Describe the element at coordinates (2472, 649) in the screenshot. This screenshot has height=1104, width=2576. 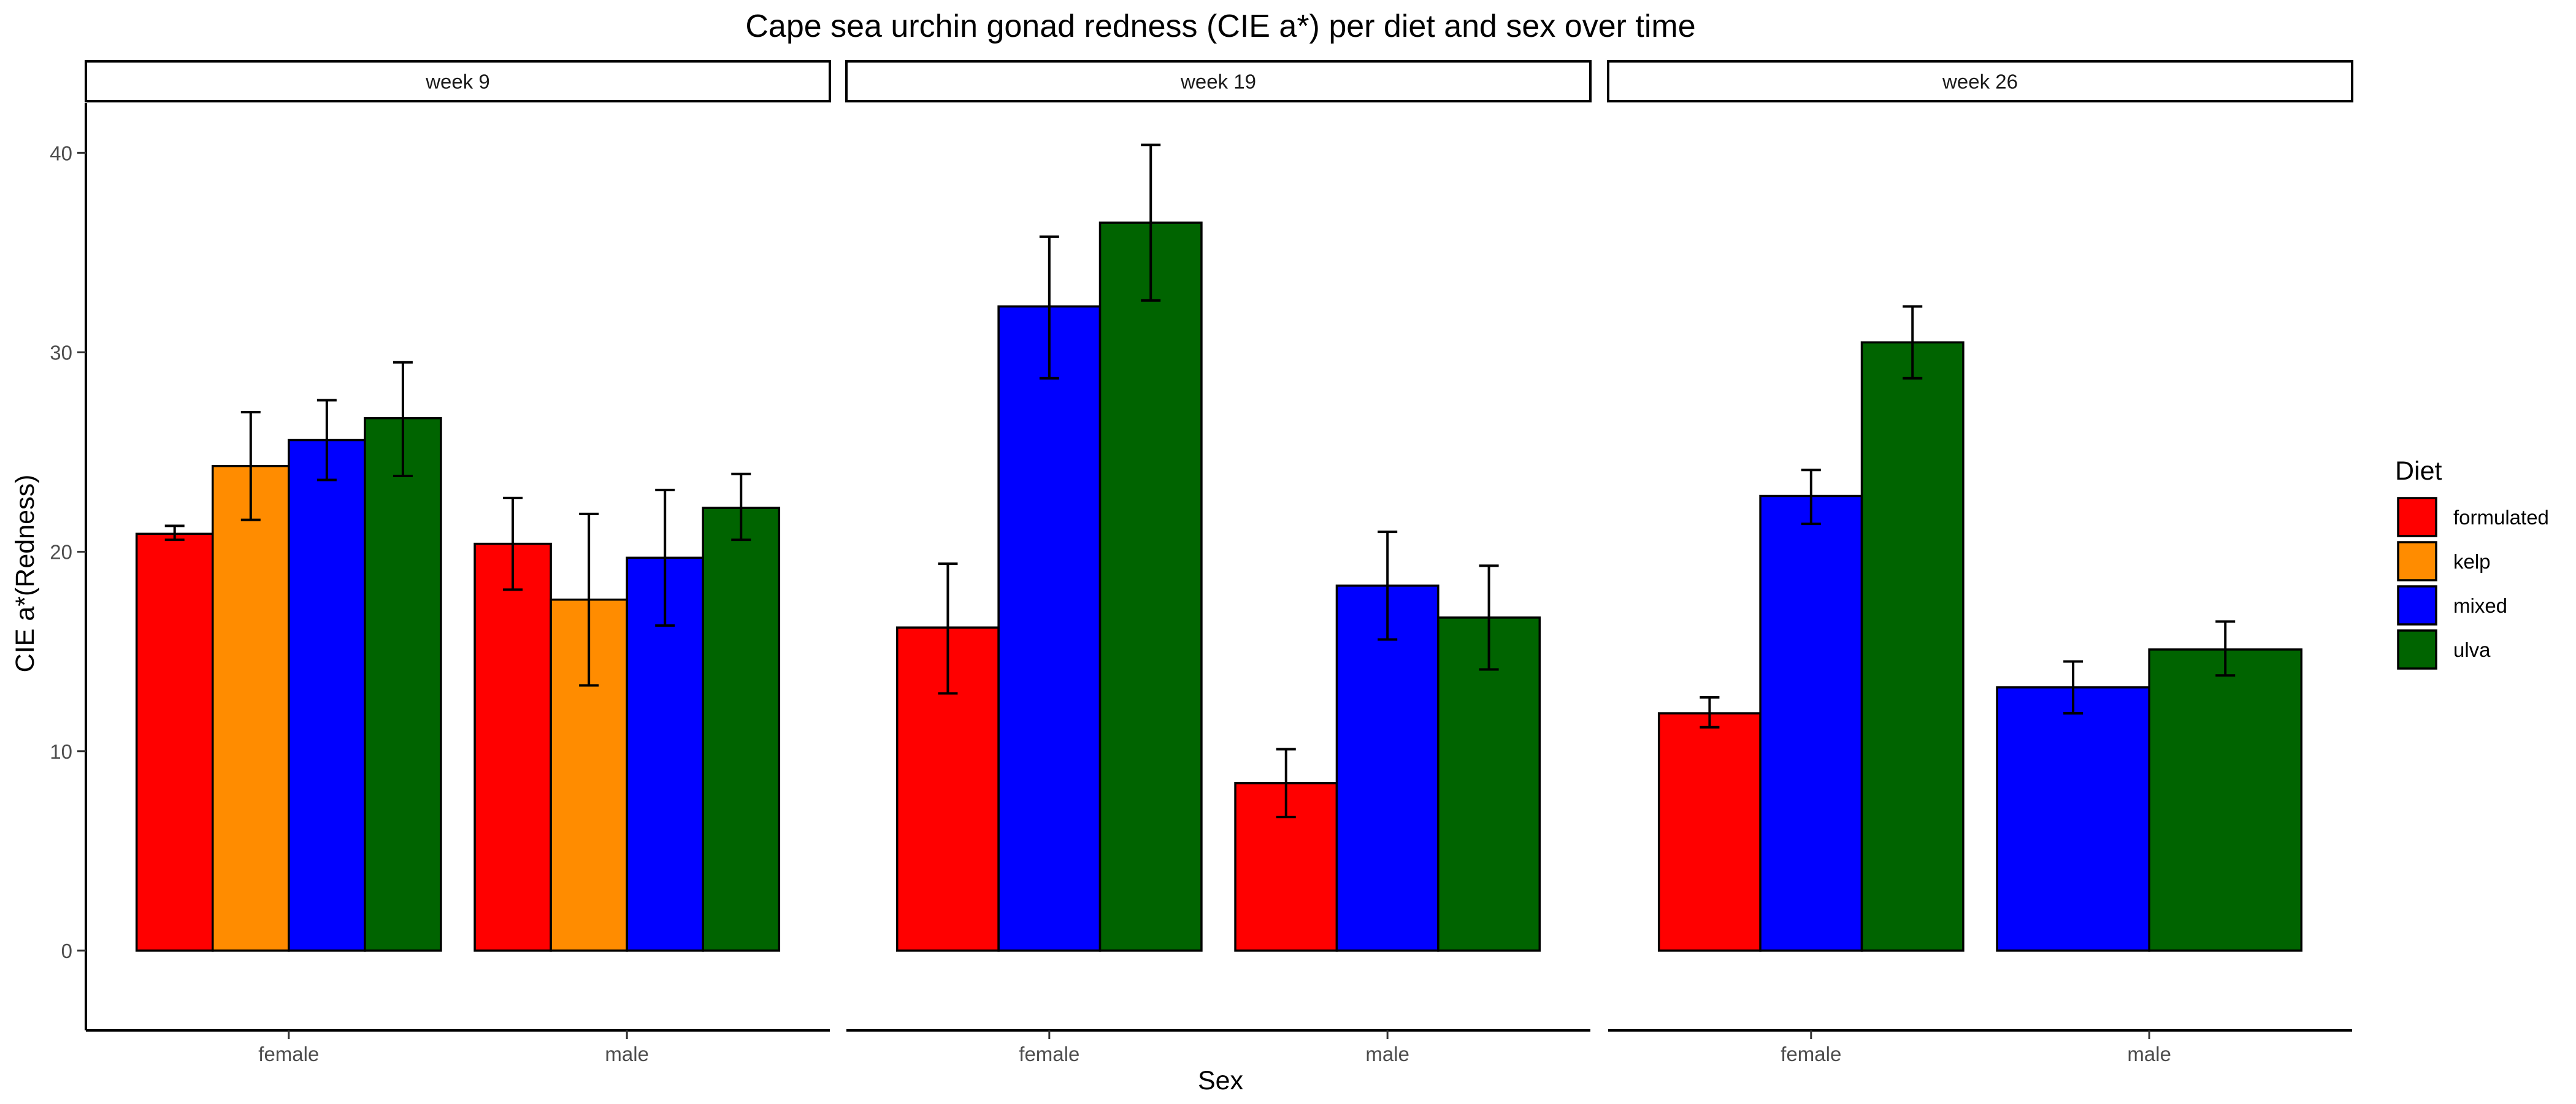
I see `legend-label: ulva` at that location.